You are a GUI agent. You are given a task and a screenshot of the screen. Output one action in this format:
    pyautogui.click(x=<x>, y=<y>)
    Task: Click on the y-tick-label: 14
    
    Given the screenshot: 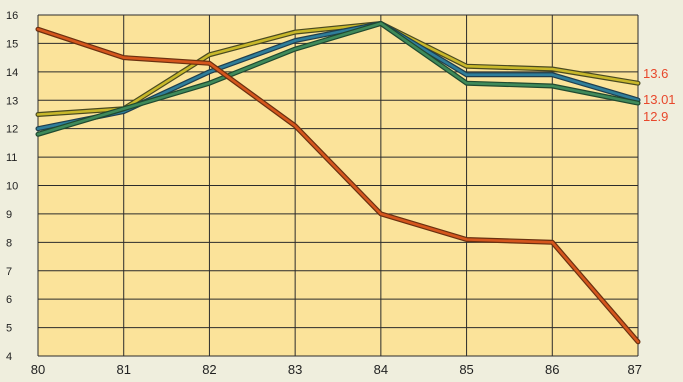 What is the action you would take?
    pyautogui.click(x=12, y=73)
    